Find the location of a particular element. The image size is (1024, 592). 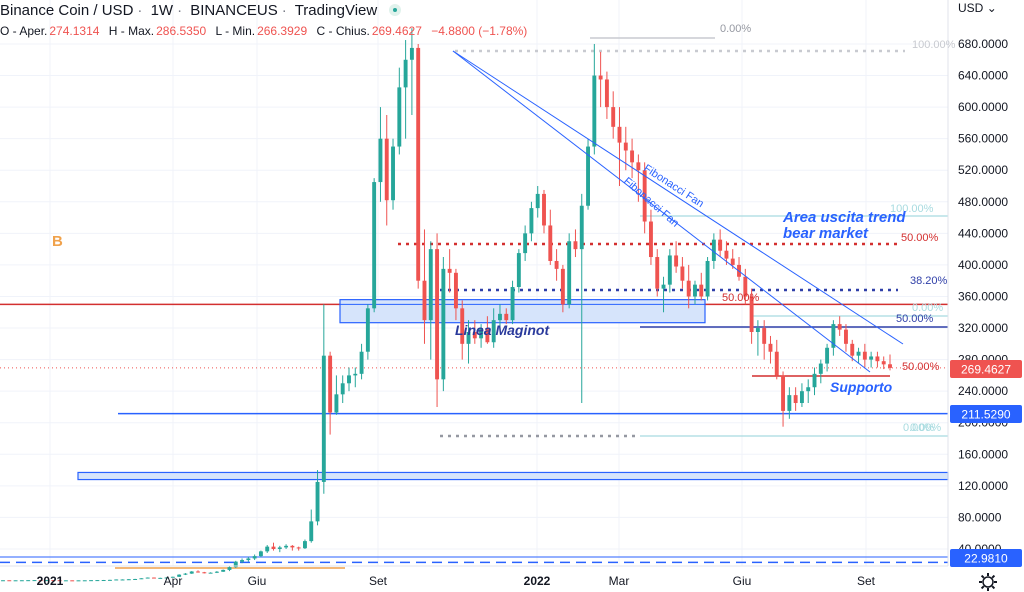

time-axis: 2021 Apr Giu Set 2022 Mar Giu Set is located at coordinates (474, 576).